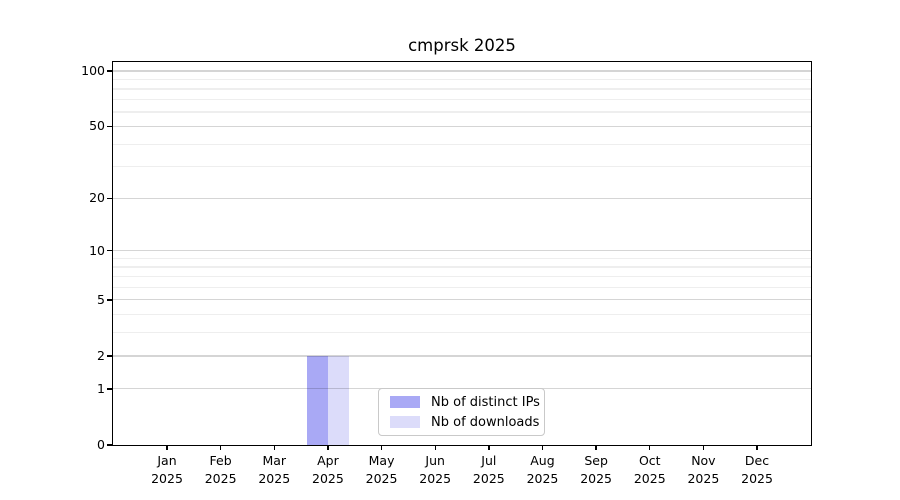 The image size is (900, 500). What do you see at coordinates (328, 470) in the screenshot?
I see `x-tick-label: Apr 2025` at bounding box center [328, 470].